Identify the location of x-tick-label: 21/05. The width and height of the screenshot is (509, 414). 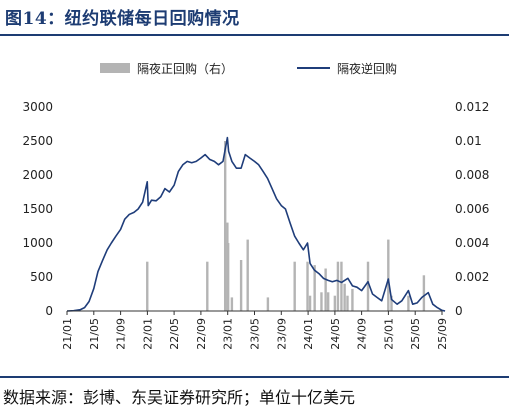
(94, 334).